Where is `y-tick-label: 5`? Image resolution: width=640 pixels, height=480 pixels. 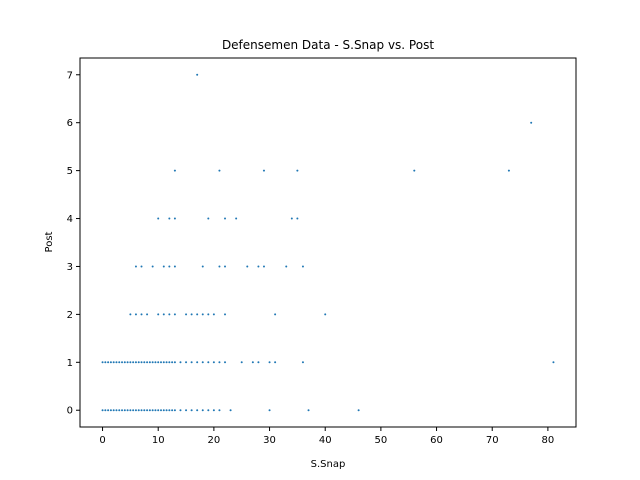 y-tick-label: 5 is located at coordinates (70, 171).